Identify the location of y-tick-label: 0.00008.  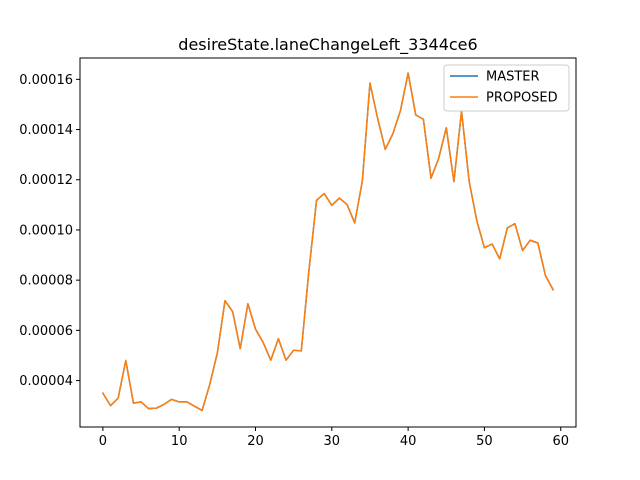
(46, 281).